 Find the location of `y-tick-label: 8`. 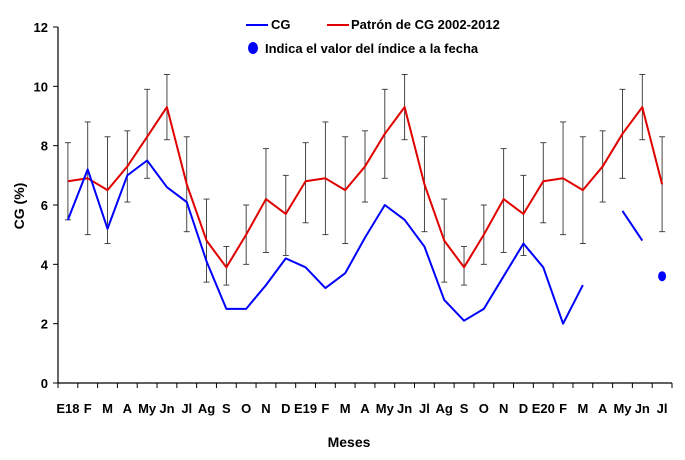

y-tick-label: 8 is located at coordinates (44, 146).